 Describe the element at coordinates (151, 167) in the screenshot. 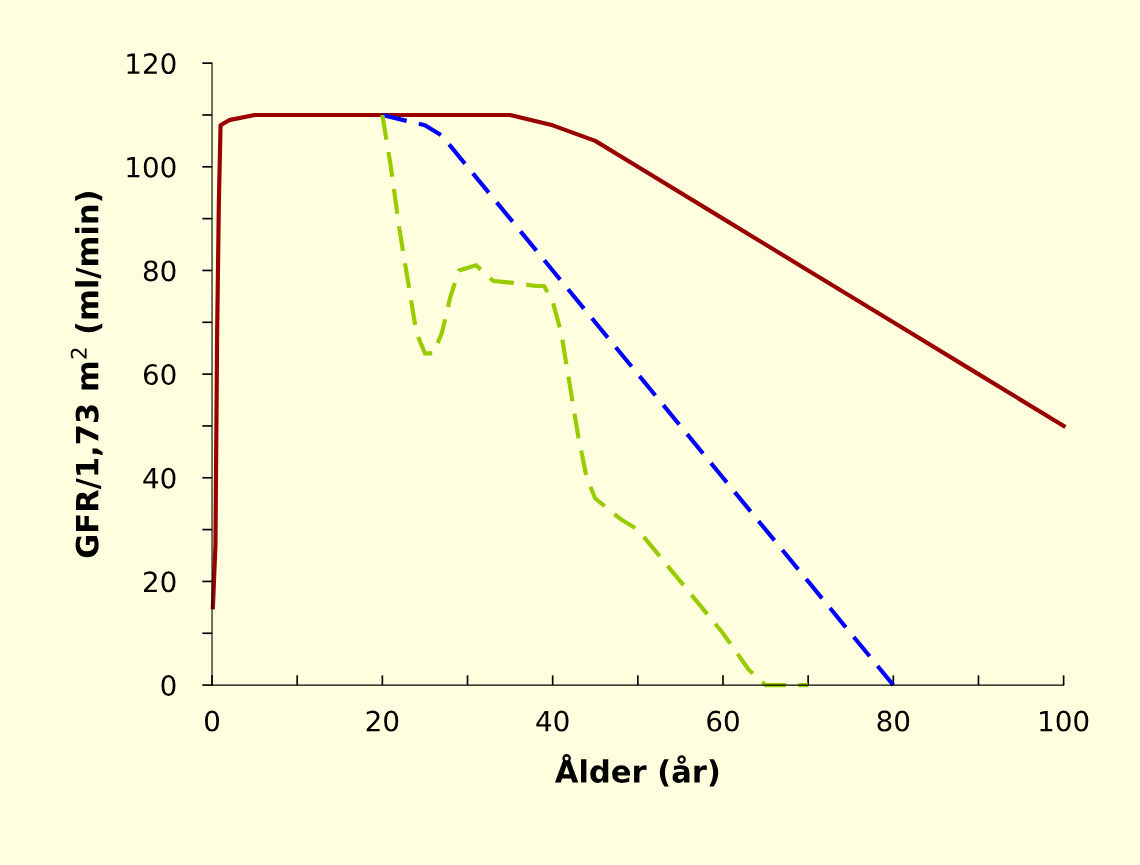

I see `y-tick-label: 100` at that location.